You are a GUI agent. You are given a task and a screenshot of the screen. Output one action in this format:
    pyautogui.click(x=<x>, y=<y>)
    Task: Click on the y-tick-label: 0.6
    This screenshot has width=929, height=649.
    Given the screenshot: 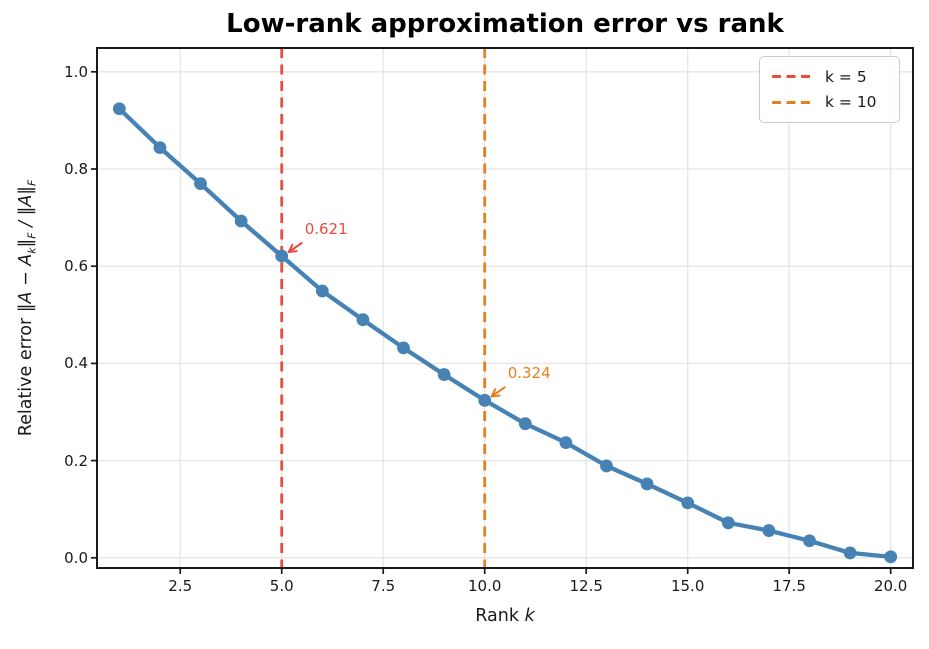 What is the action you would take?
    pyautogui.click(x=76, y=266)
    